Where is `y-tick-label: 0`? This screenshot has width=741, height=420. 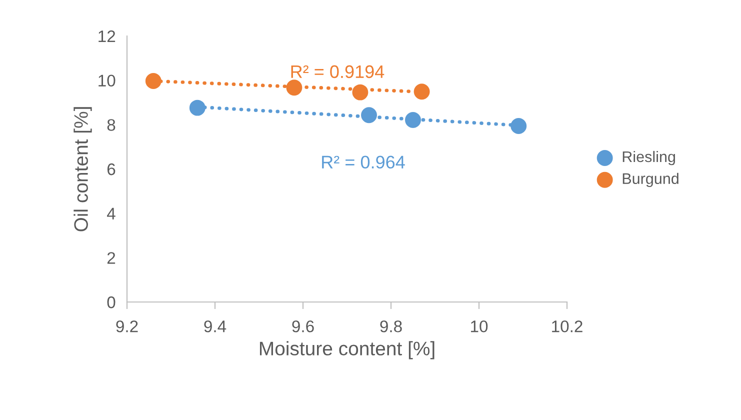
y-tick-label: 0 is located at coordinates (111, 302).